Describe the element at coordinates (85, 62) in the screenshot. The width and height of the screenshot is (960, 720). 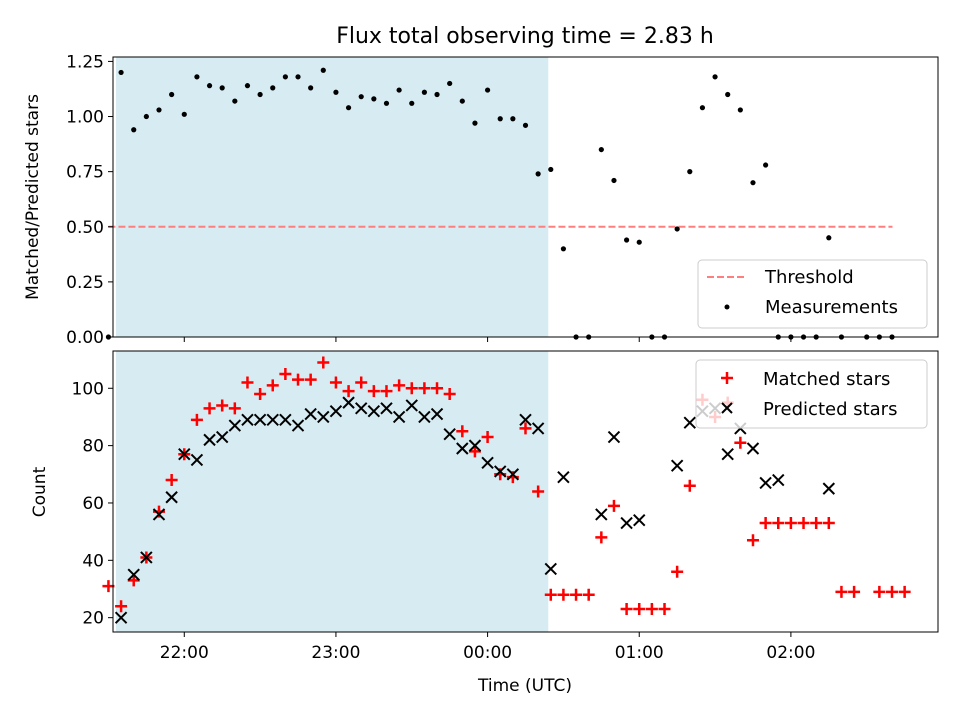
I see `top-y-tick-label: 1.25` at that location.